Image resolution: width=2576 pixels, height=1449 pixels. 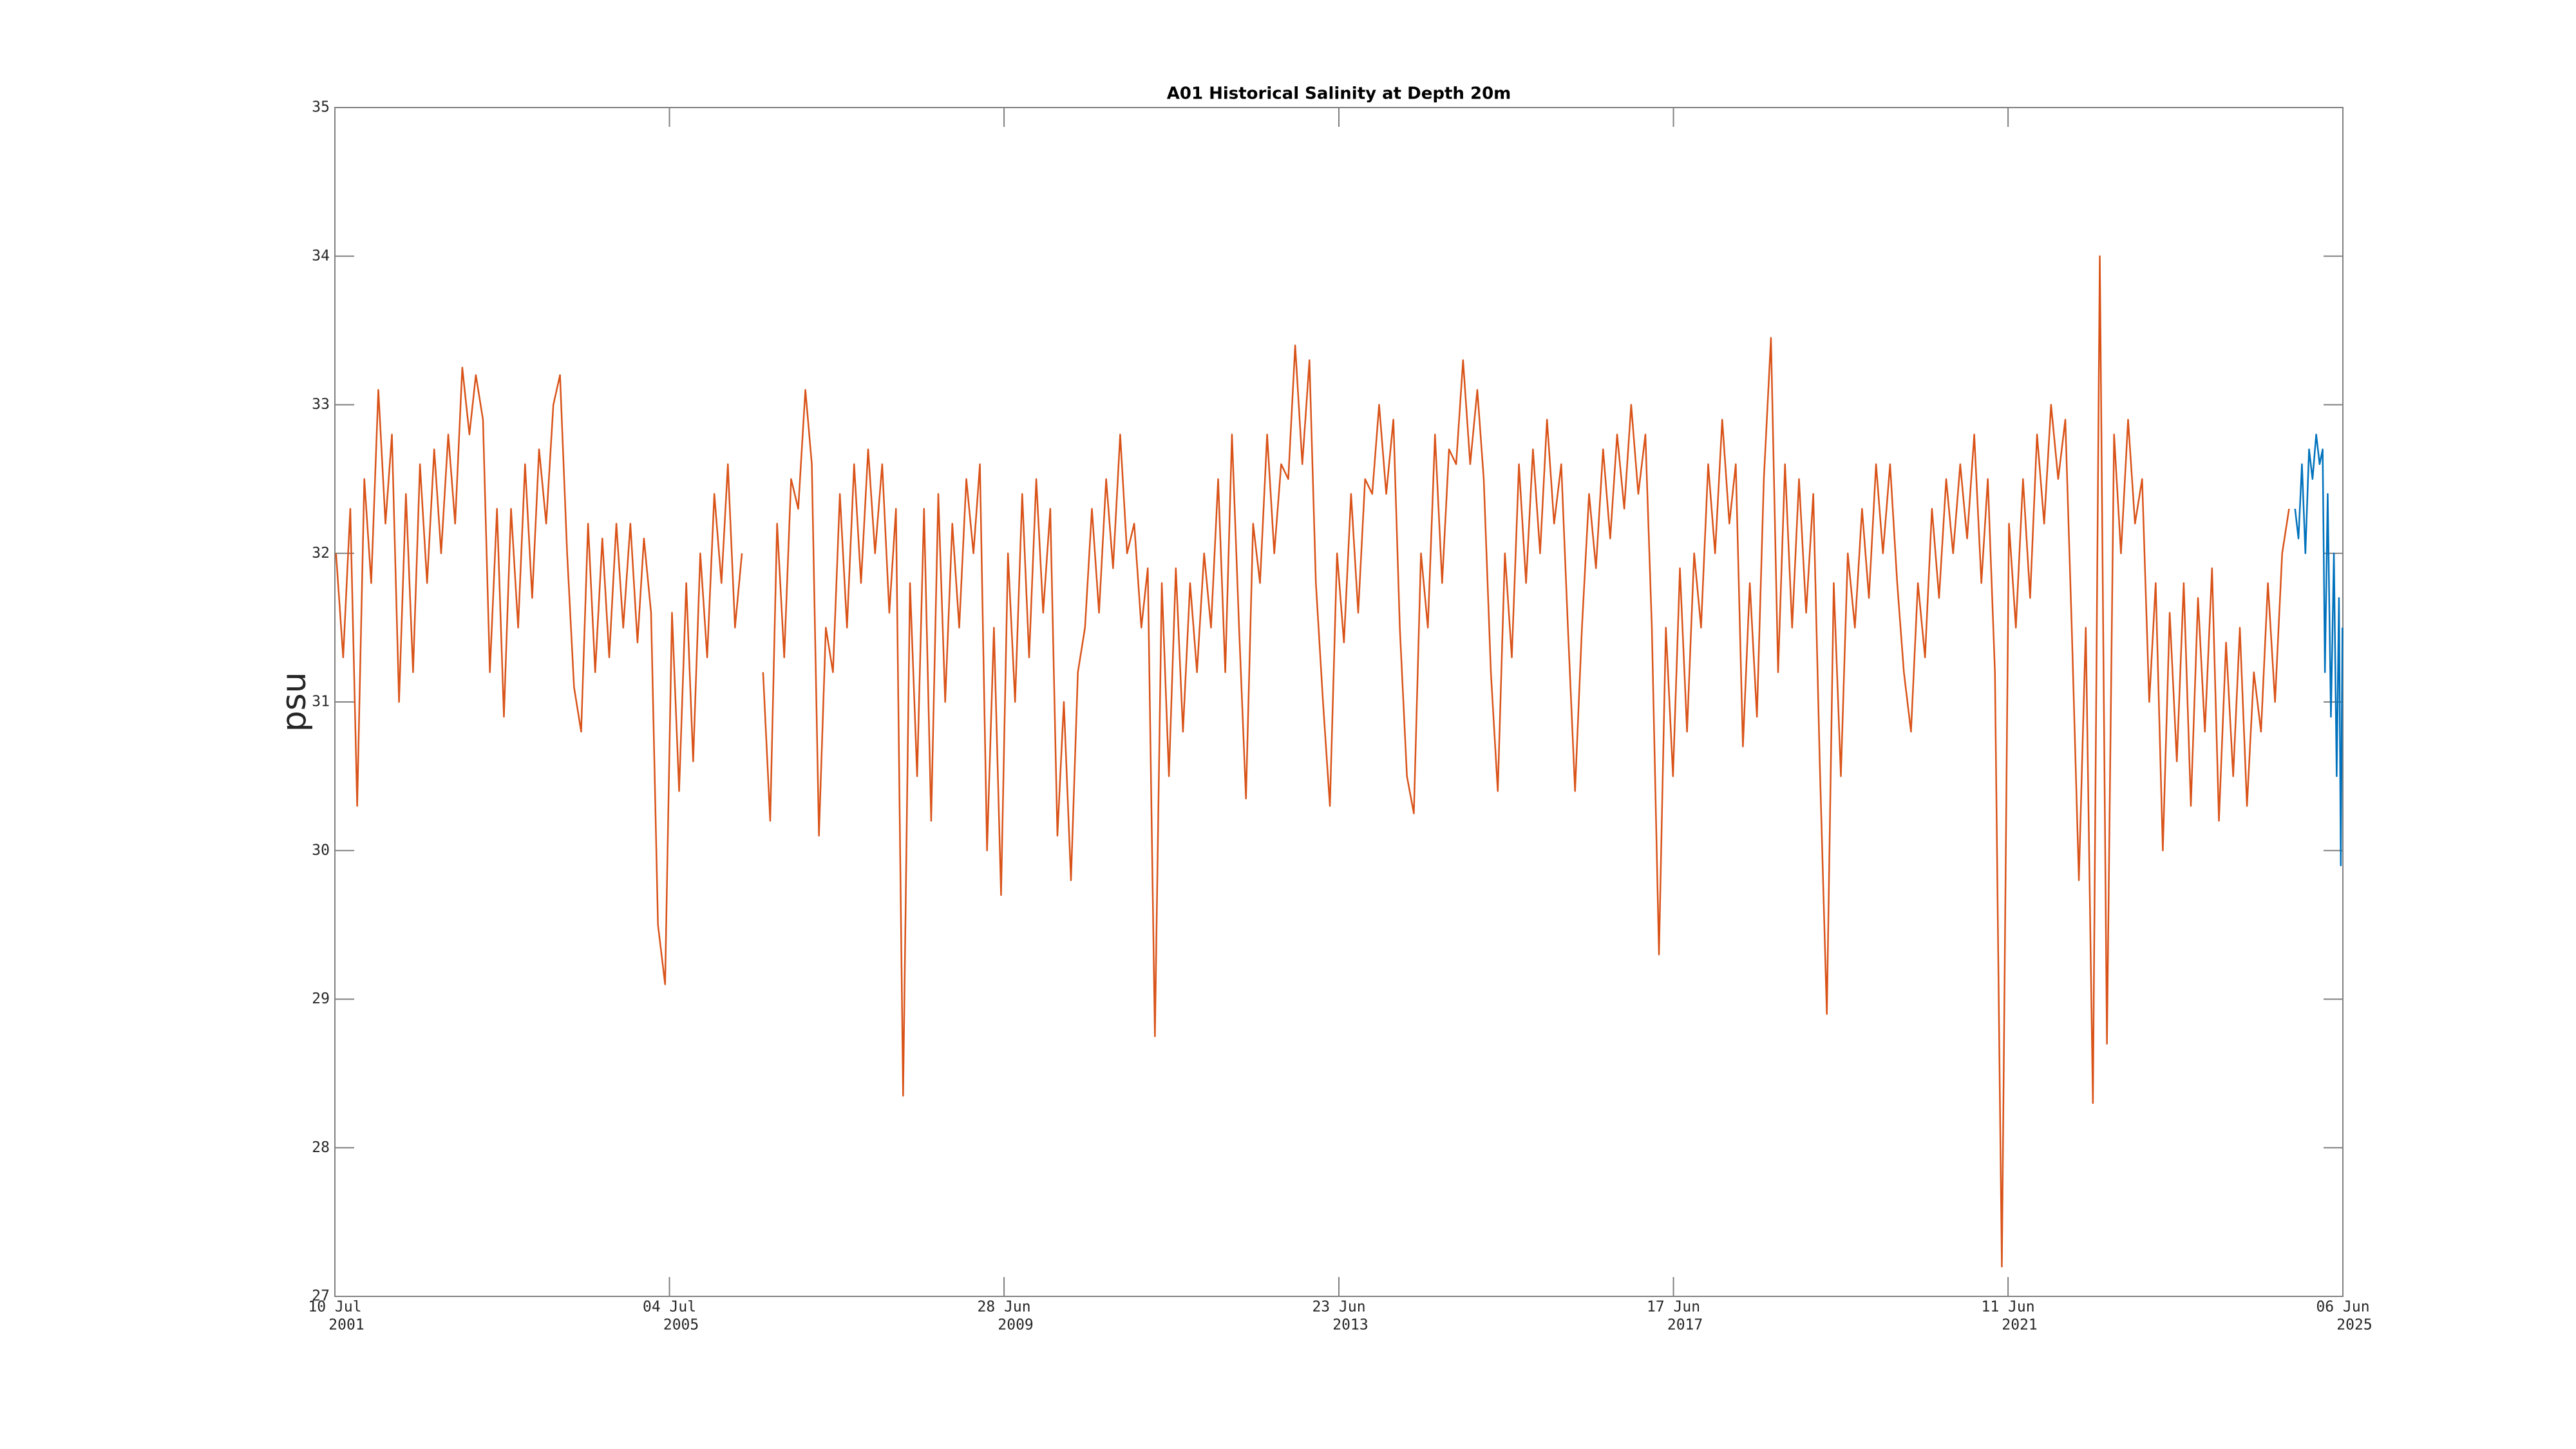 What do you see at coordinates (346, 1325) in the screenshot?
I see `x-tick-label: 2001` at bounding box center [346, 1325].